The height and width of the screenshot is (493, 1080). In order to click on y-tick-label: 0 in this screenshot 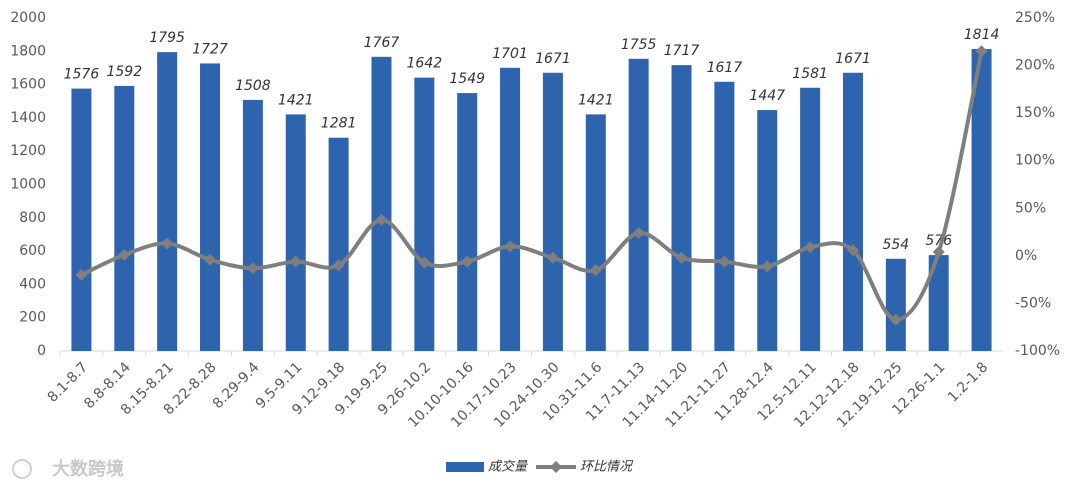, I will do `click(41, 351)`.